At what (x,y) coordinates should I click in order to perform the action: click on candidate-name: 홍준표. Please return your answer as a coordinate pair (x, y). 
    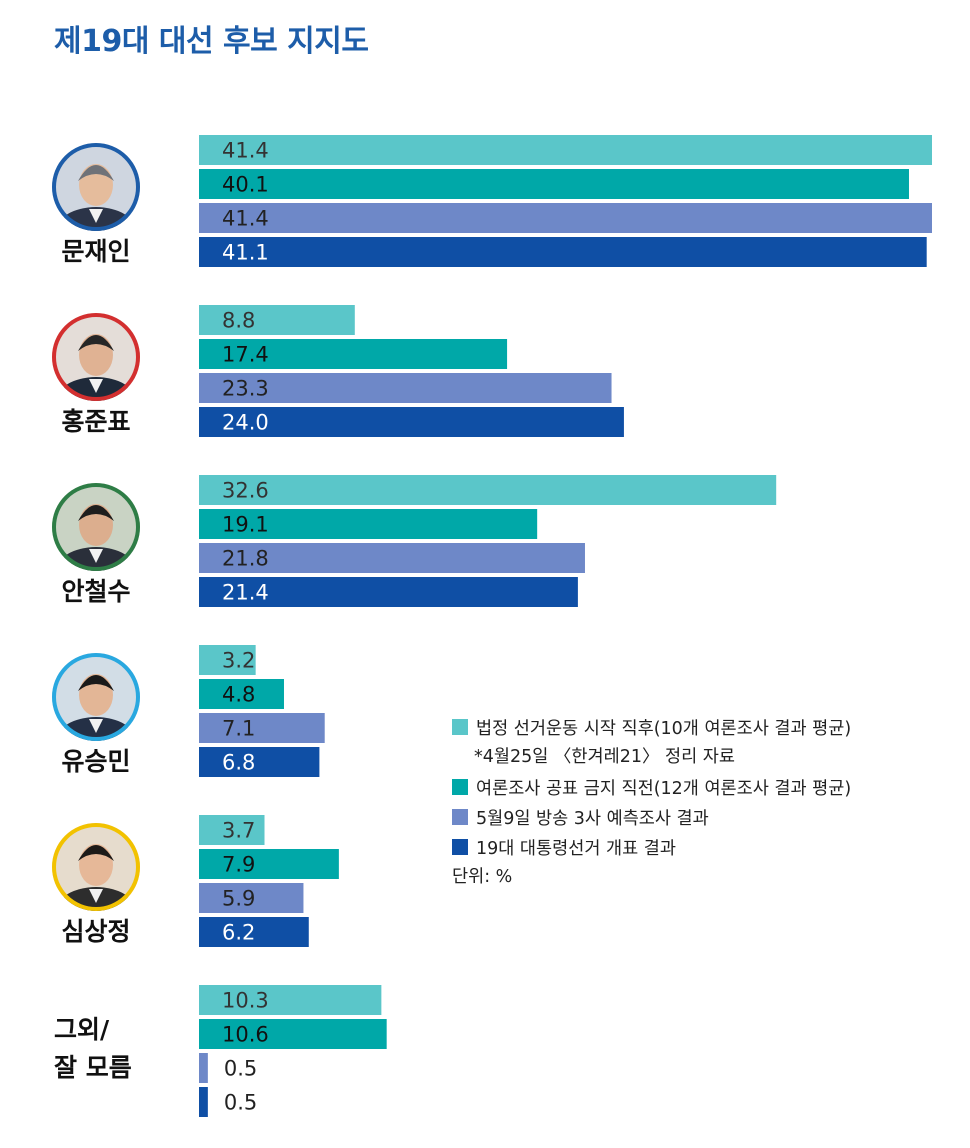
    Looking at the image, I should click on (95, 421).